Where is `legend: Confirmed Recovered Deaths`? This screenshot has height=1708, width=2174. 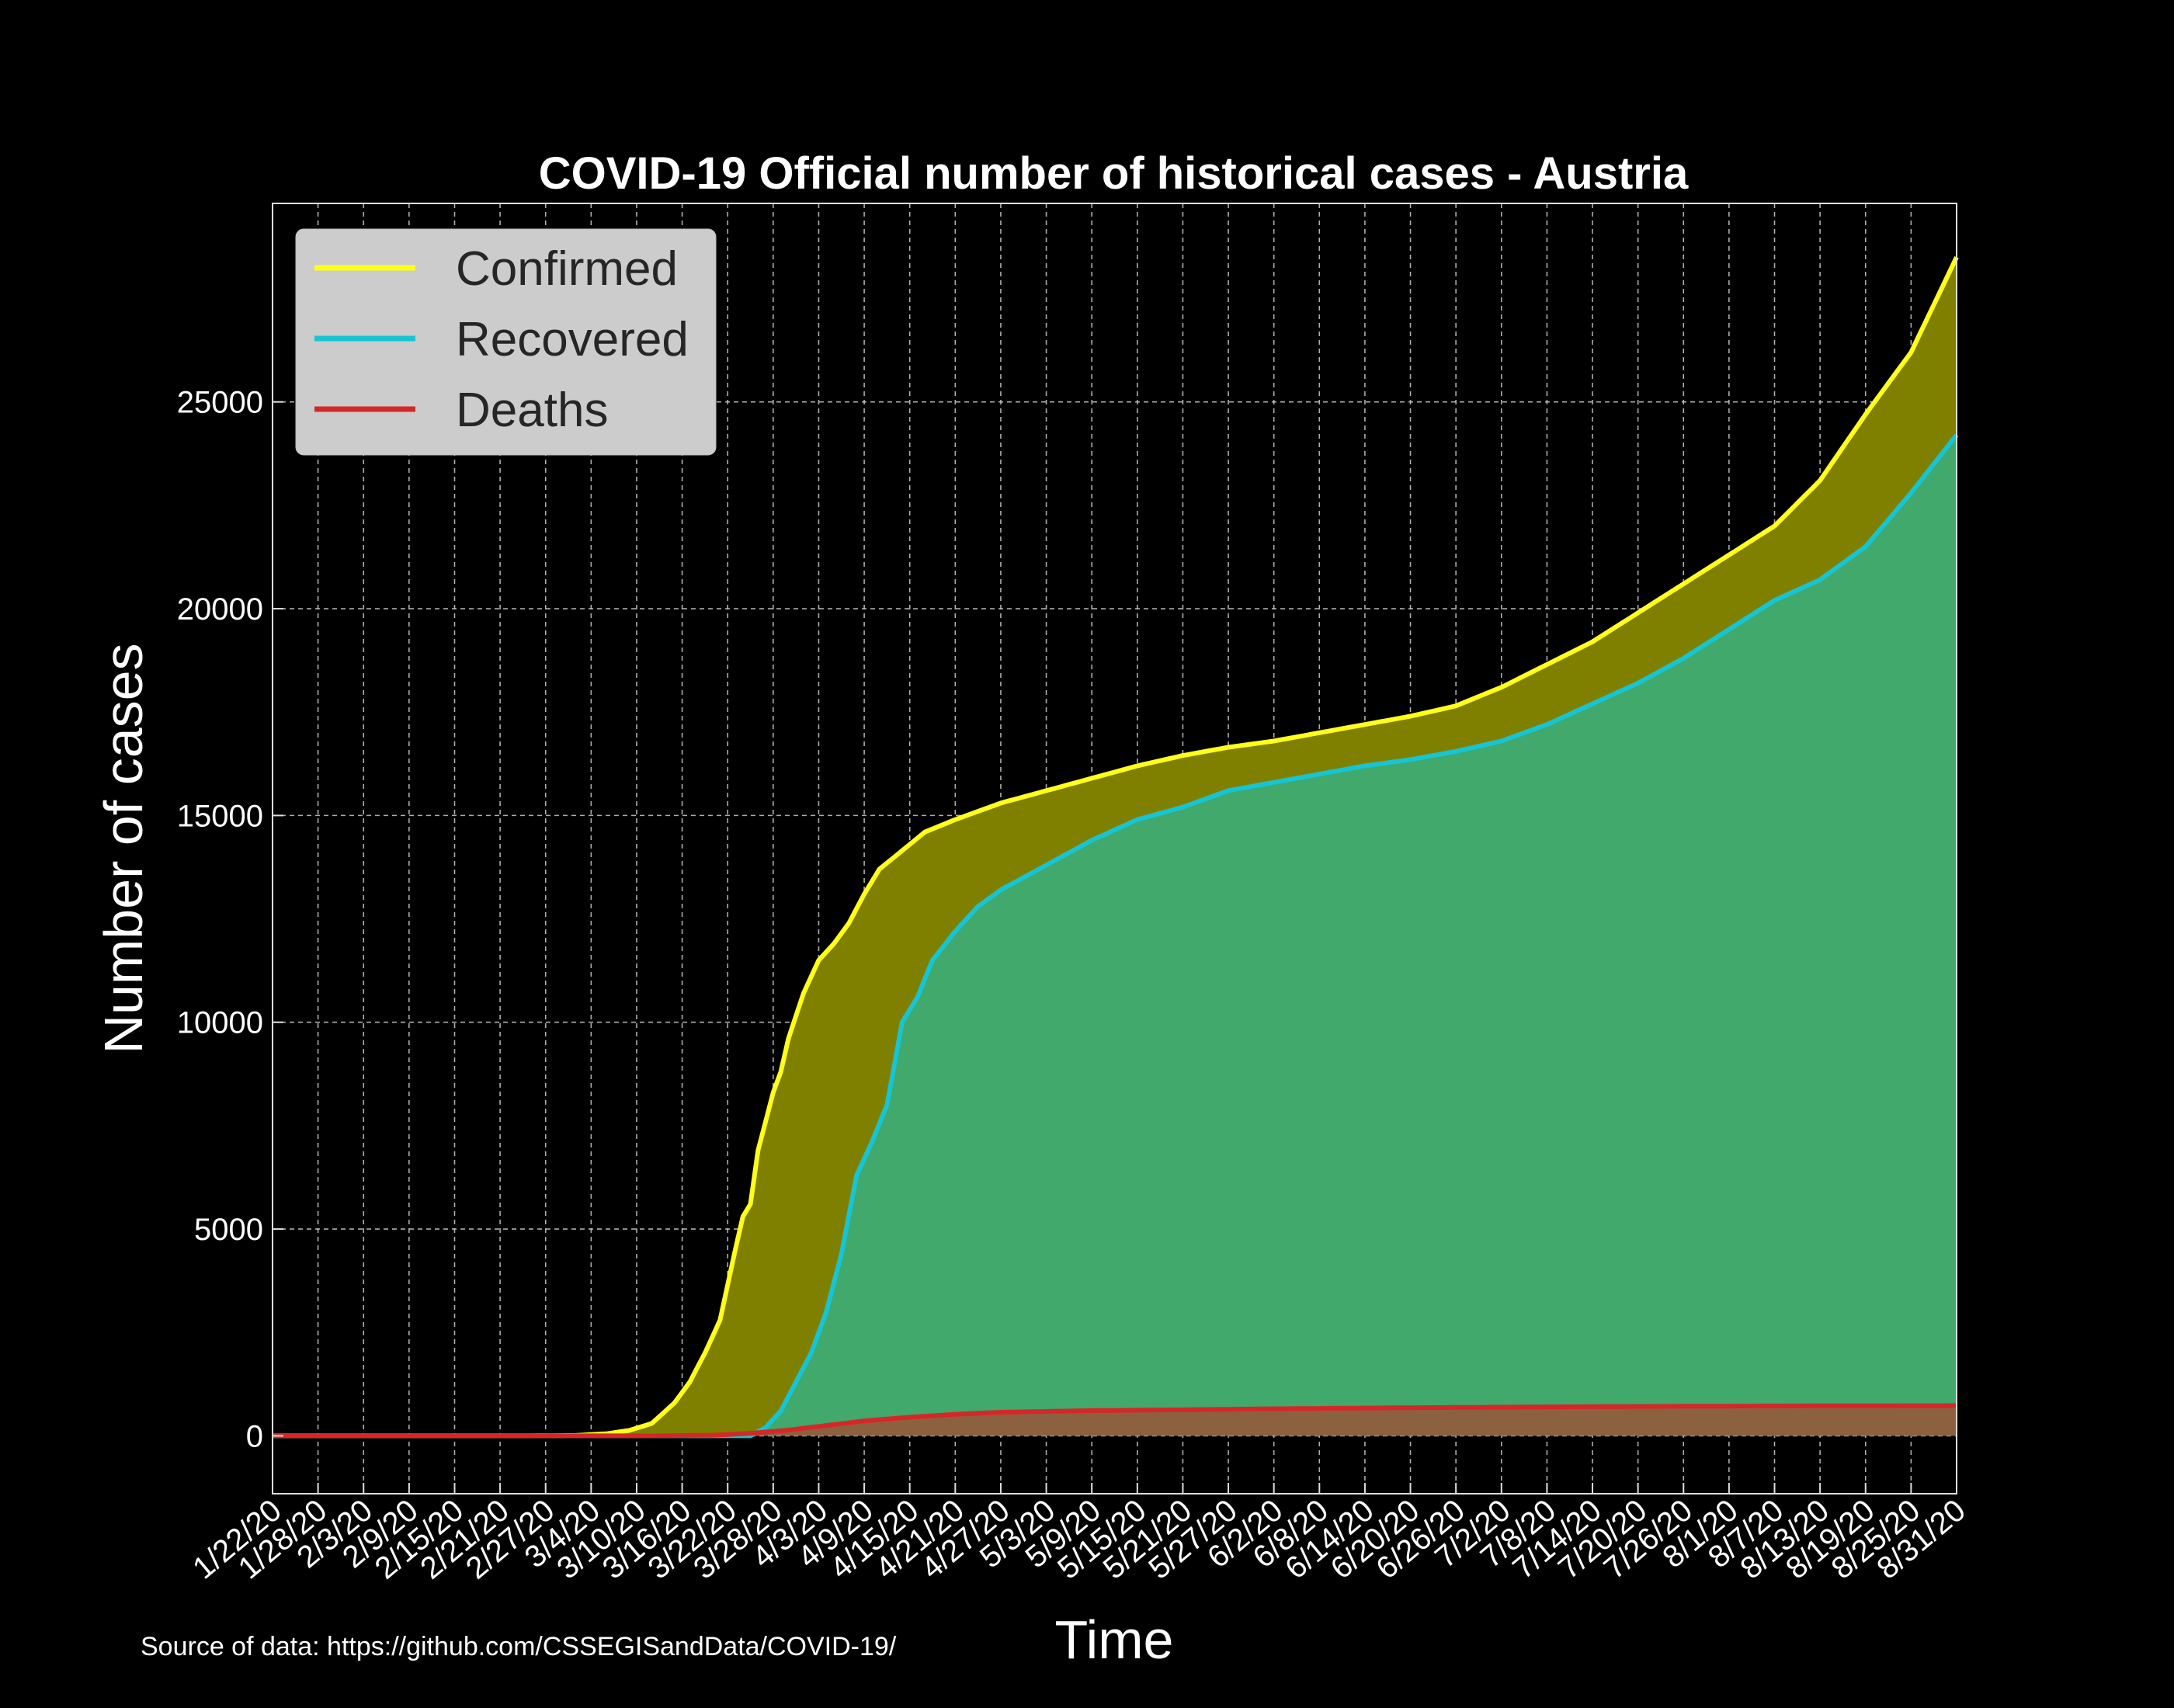 legend: Confirmed Recovered Deaths is located at coordinates (506, 342).